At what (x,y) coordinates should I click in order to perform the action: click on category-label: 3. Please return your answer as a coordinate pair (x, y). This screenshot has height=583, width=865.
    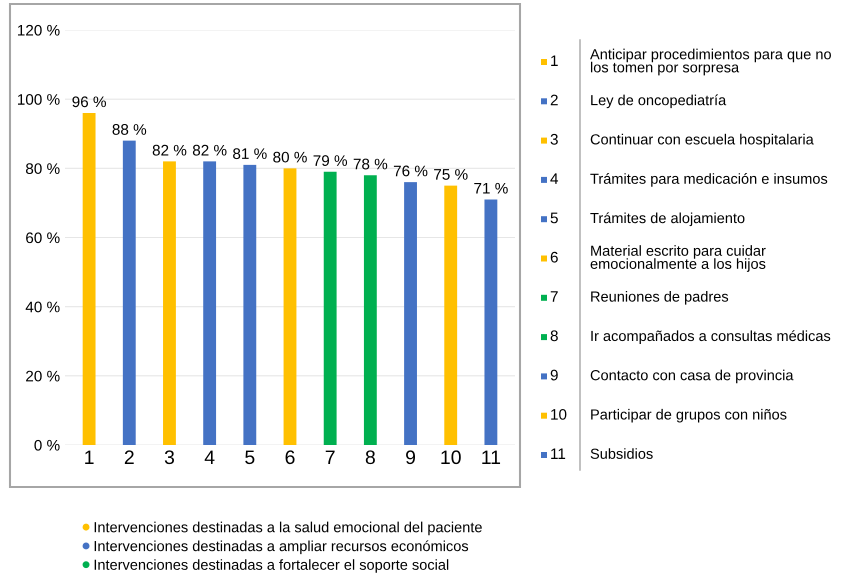
    Looking at the image, I should click on (554, 139).